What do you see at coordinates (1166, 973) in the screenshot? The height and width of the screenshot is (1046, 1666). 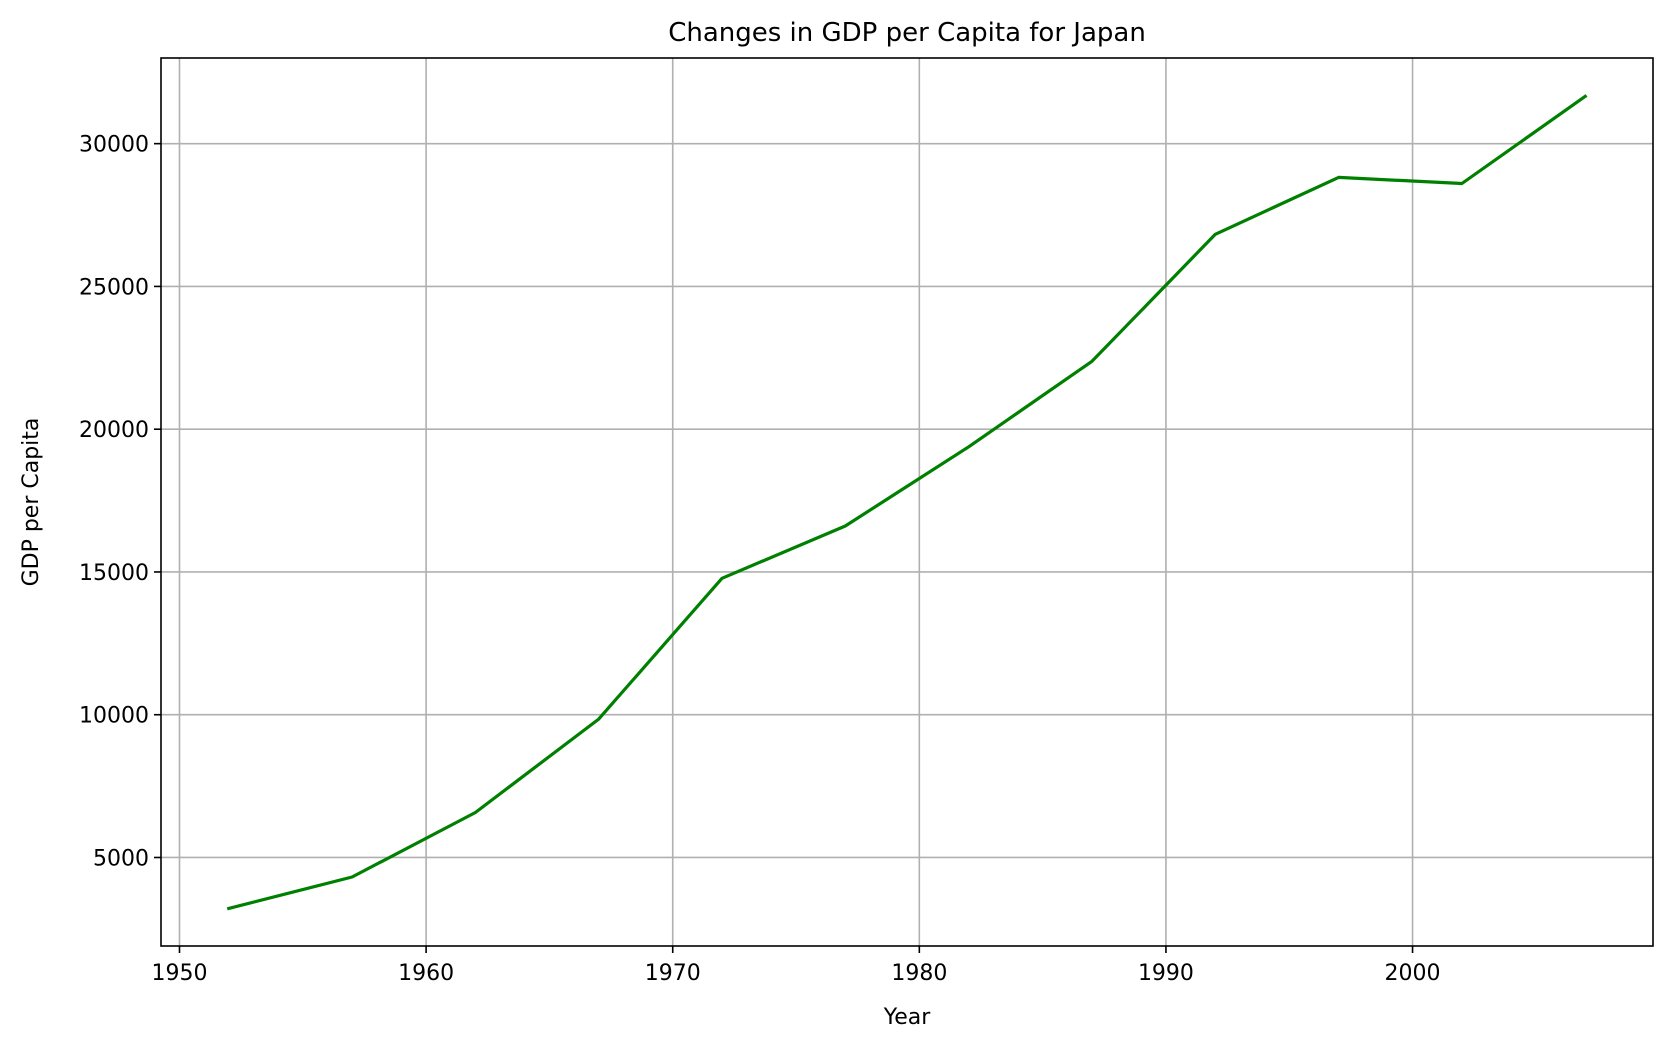 I see `x-tick-label: 1990` at bounding box center [1166, 973].